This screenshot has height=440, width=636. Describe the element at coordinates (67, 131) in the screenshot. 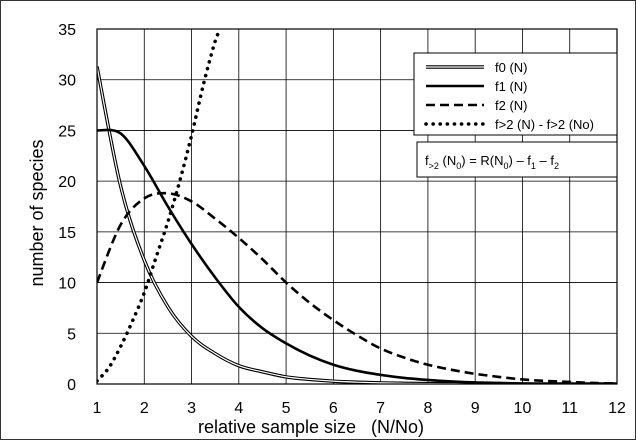

I see `y-tick-label: 25` at that location.